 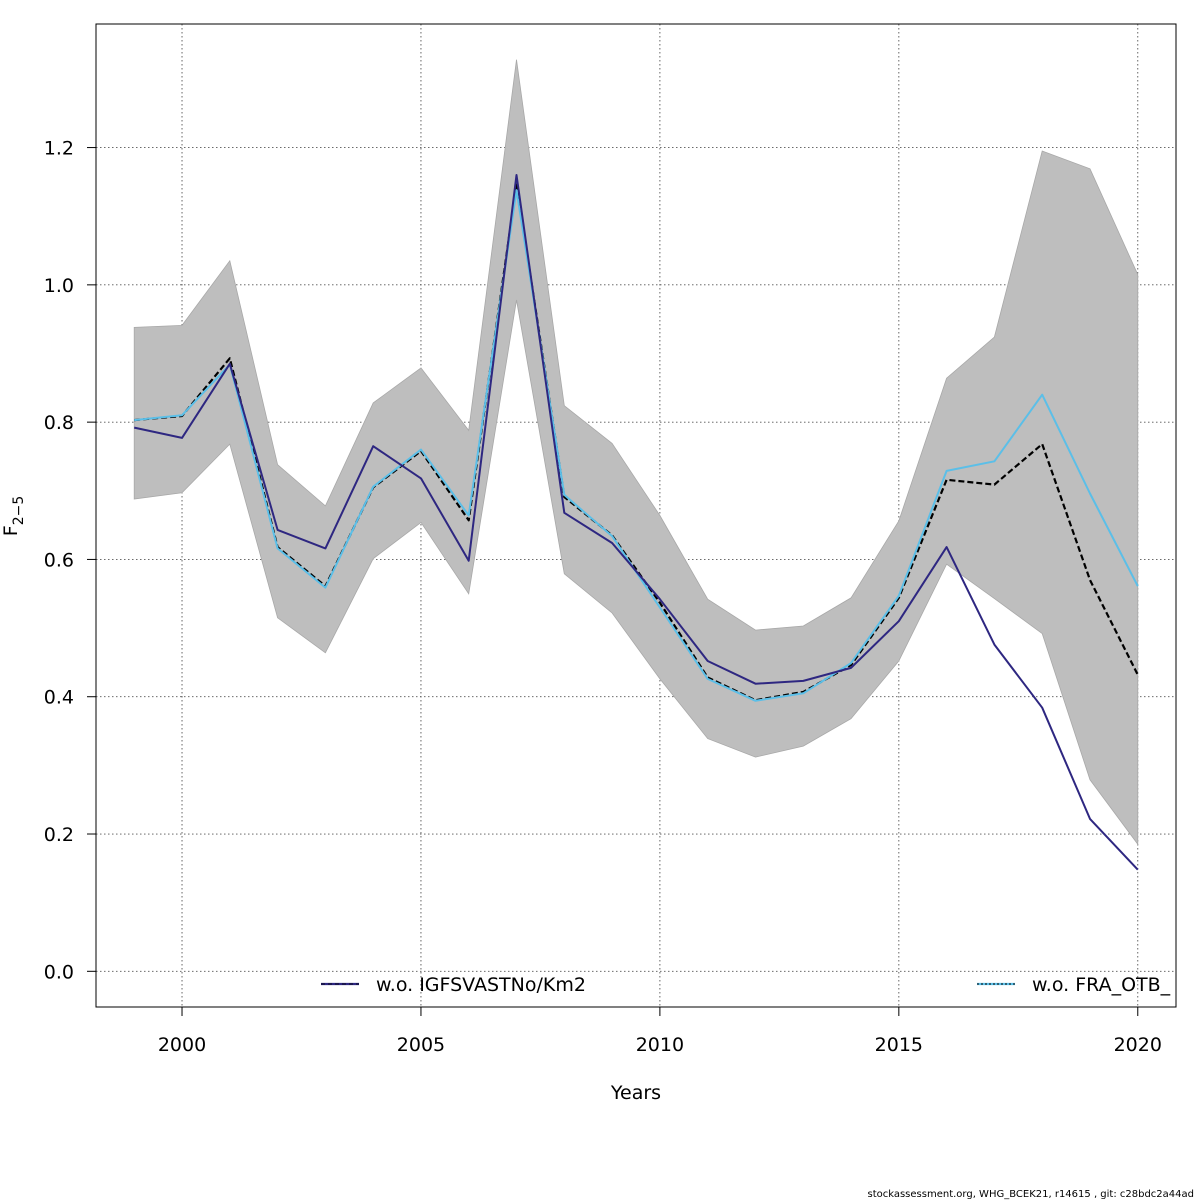 I want to click on y-tick-label-1: 0.2, so click(x=59, y=835).